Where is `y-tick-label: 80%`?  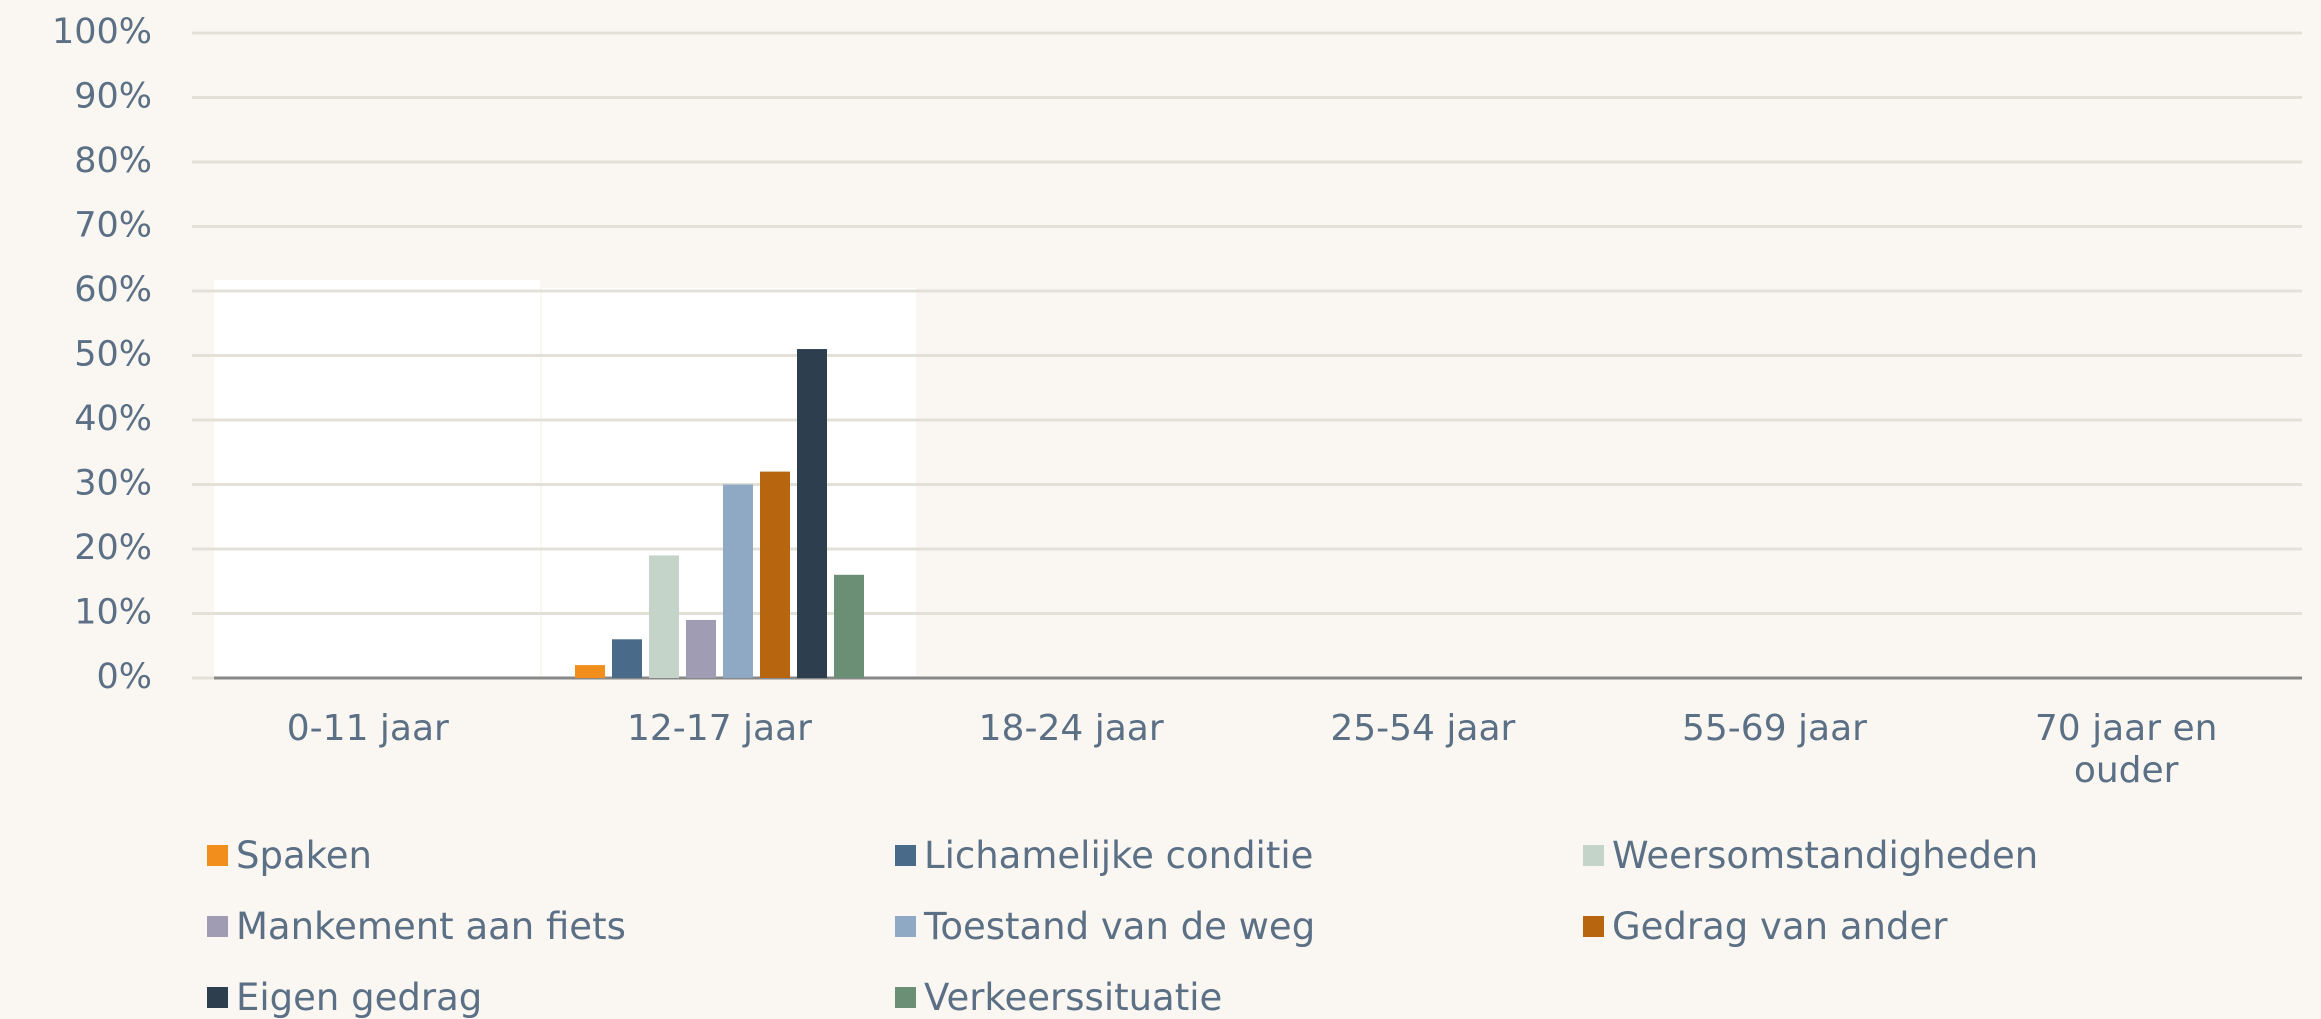
y-tick-label: 80% is located at coordinates (113, 161).